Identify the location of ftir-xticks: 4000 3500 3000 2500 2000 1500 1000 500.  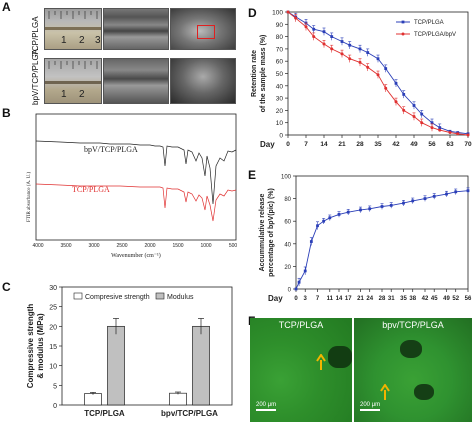
(134, 246).